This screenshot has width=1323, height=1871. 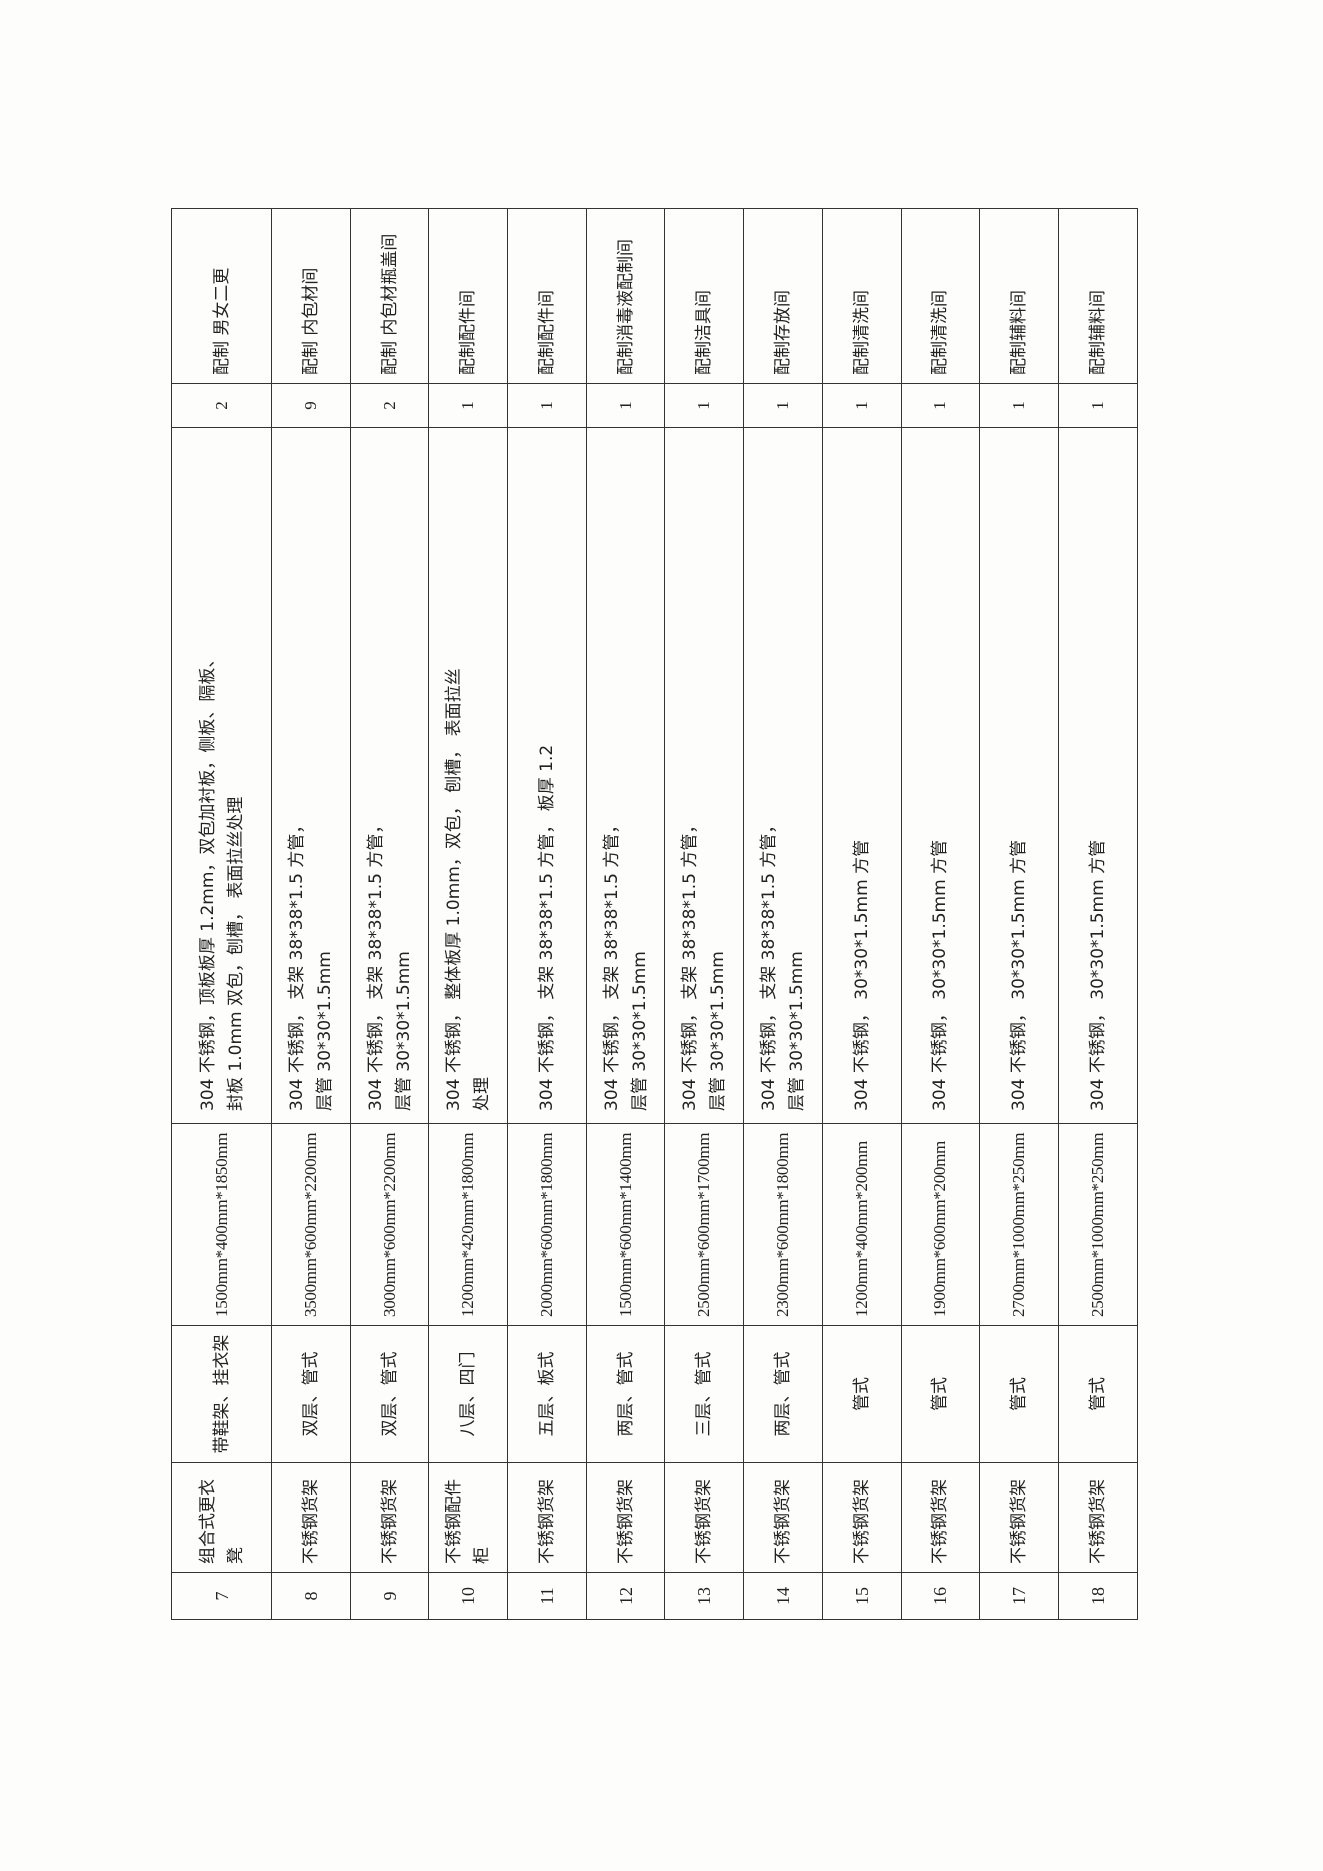 I want to click on item-dimensions: 1500mm*600mm*1400mm, so click(x=625, y=1224).